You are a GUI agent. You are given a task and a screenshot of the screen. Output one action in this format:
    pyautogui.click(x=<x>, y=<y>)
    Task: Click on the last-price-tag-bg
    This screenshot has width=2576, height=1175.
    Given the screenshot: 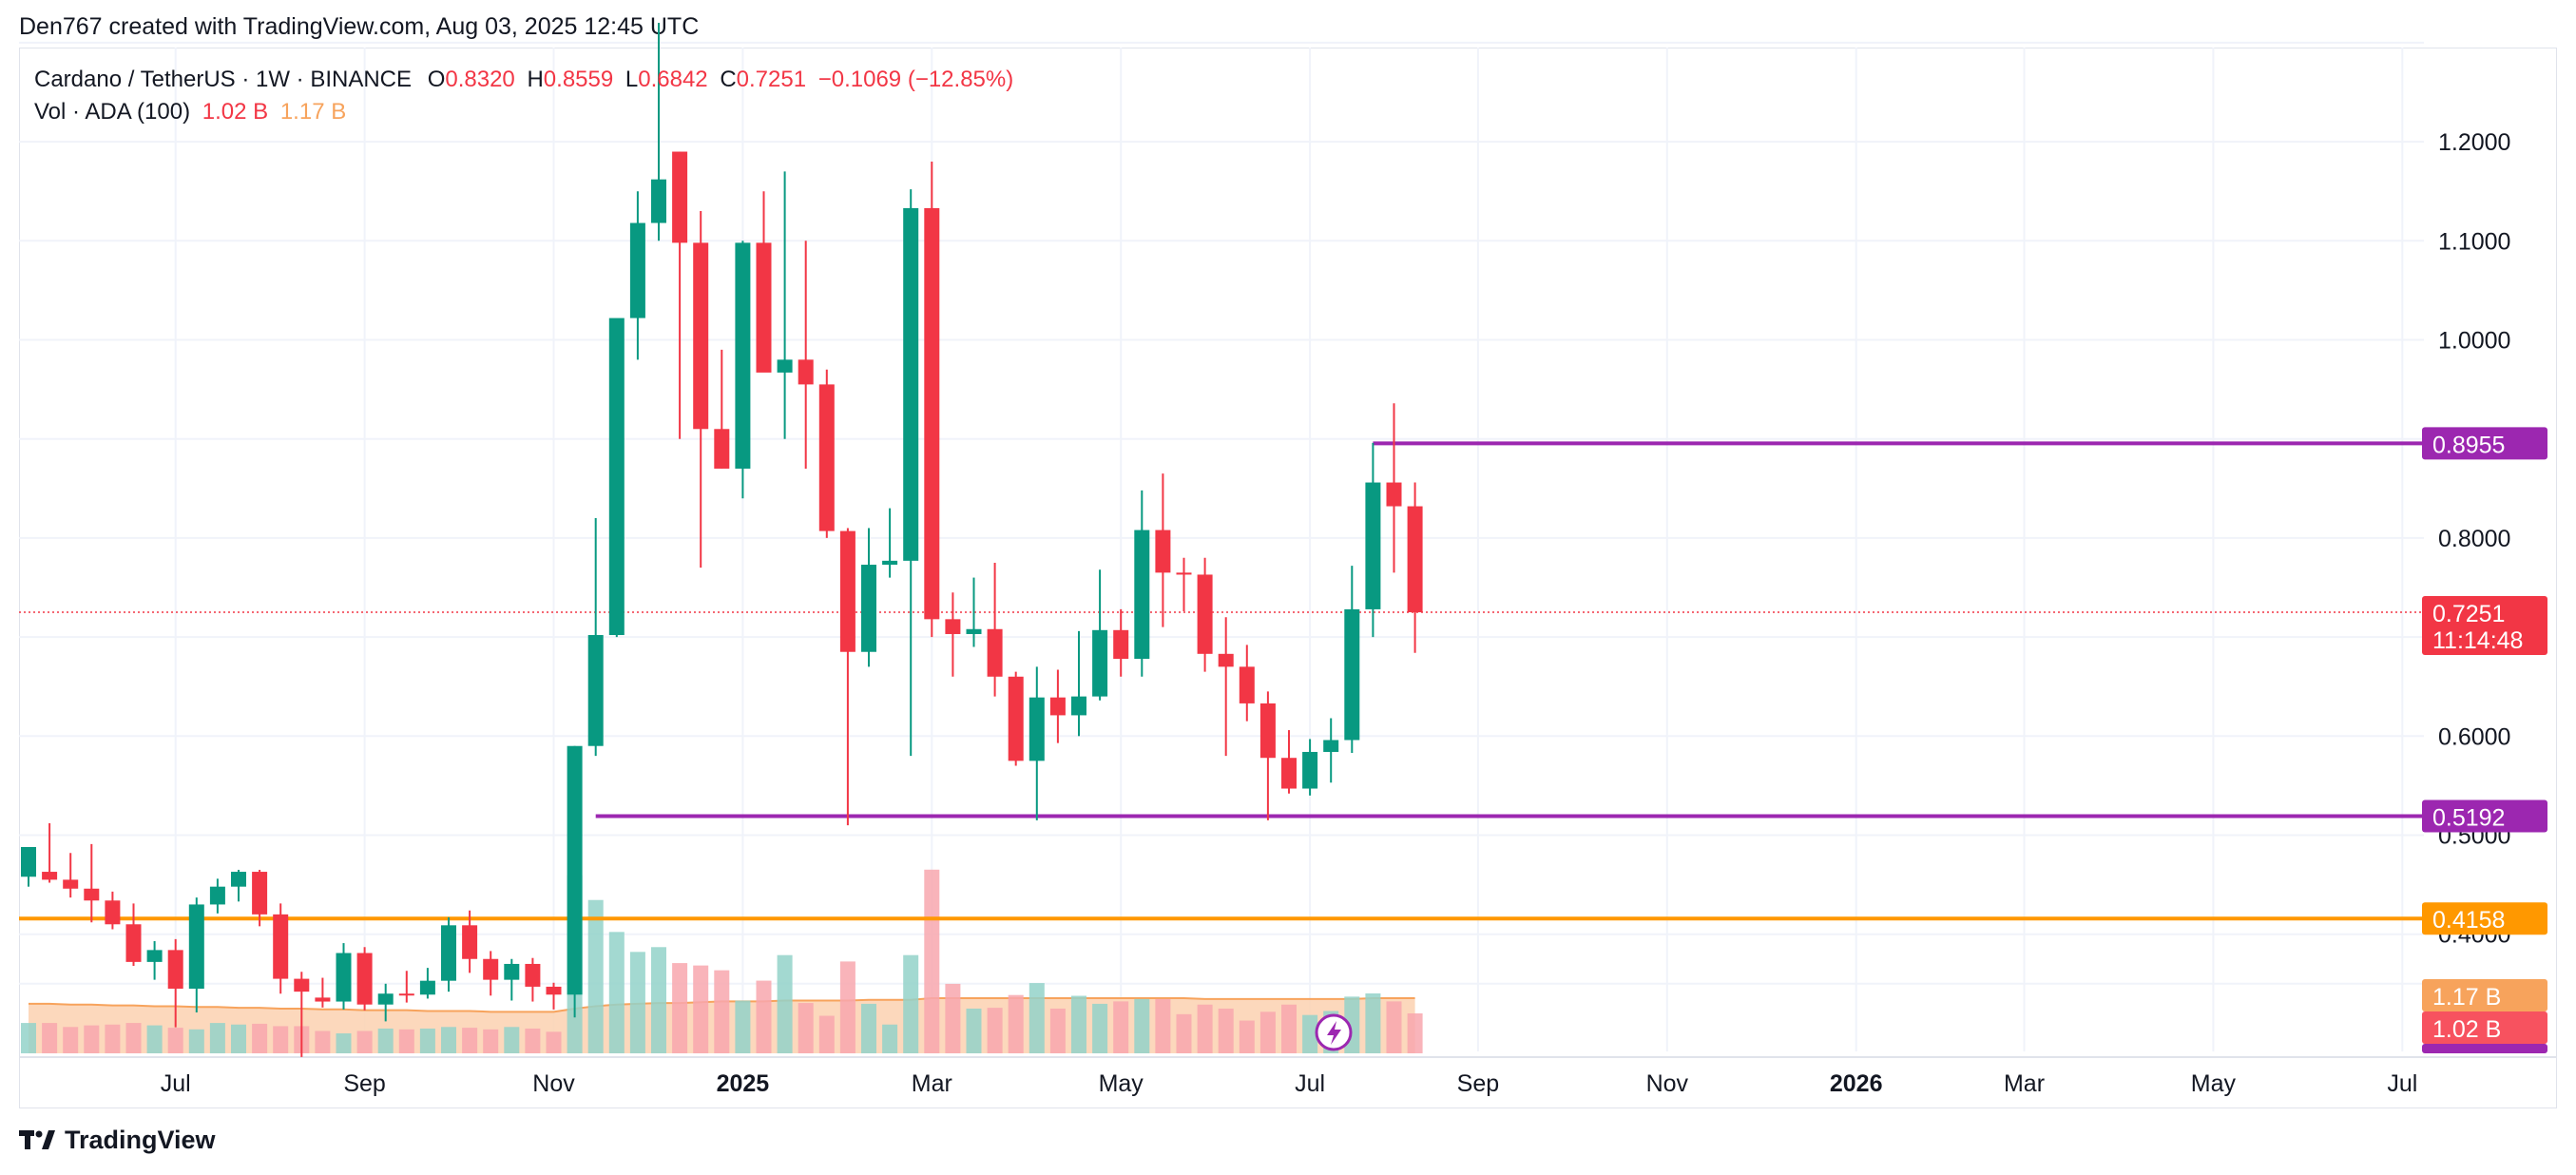 What is the action you would take?
    pyautogui.click(x=2484, y=625)
    